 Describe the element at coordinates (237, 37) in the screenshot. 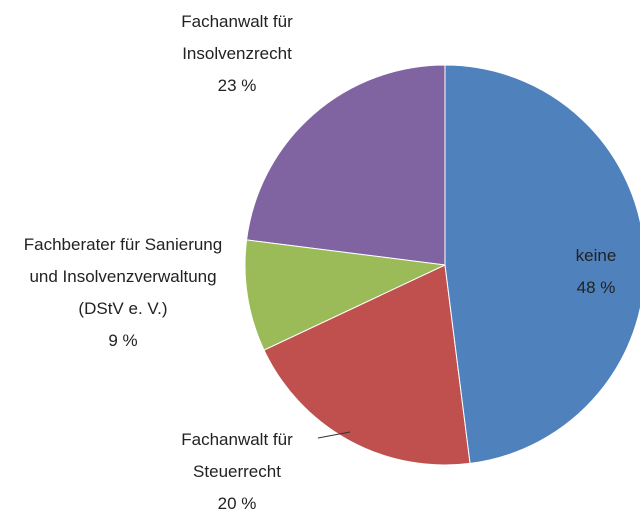

I see `category-label: Fachanwalt für Insolvenzrecht` at that location.